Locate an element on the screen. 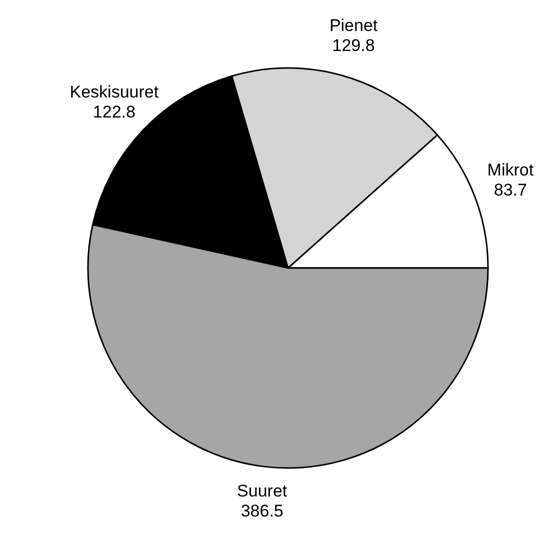  data-label: 386.5 is located at coordinates (262, 511).